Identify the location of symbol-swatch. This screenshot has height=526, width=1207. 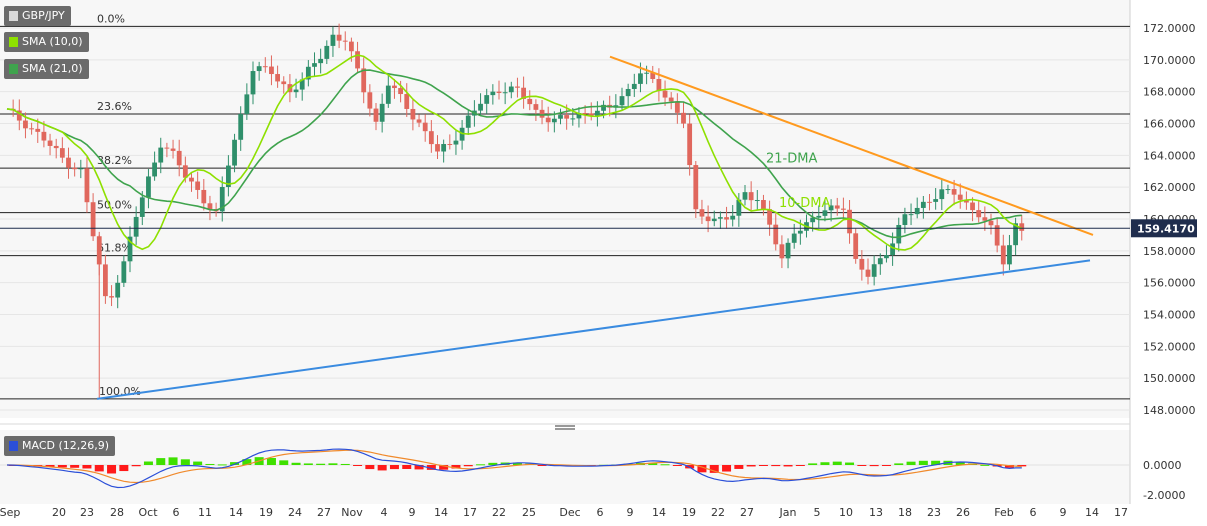
(13, 16).